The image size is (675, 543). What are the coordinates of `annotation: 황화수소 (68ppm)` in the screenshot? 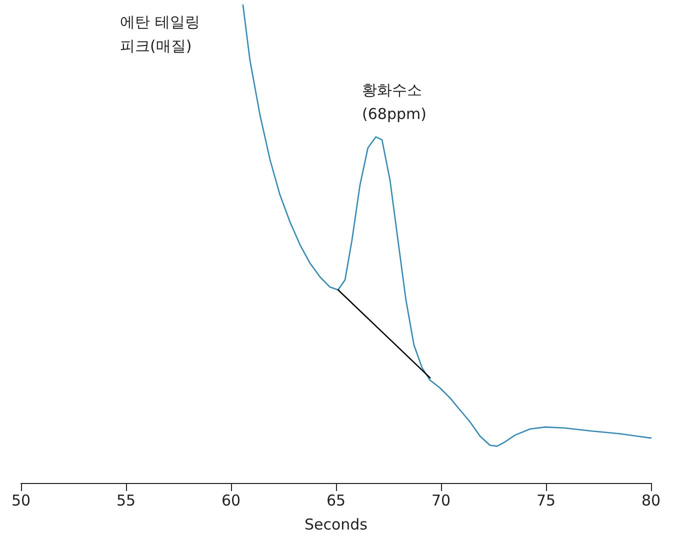 It's located at (394, 102).